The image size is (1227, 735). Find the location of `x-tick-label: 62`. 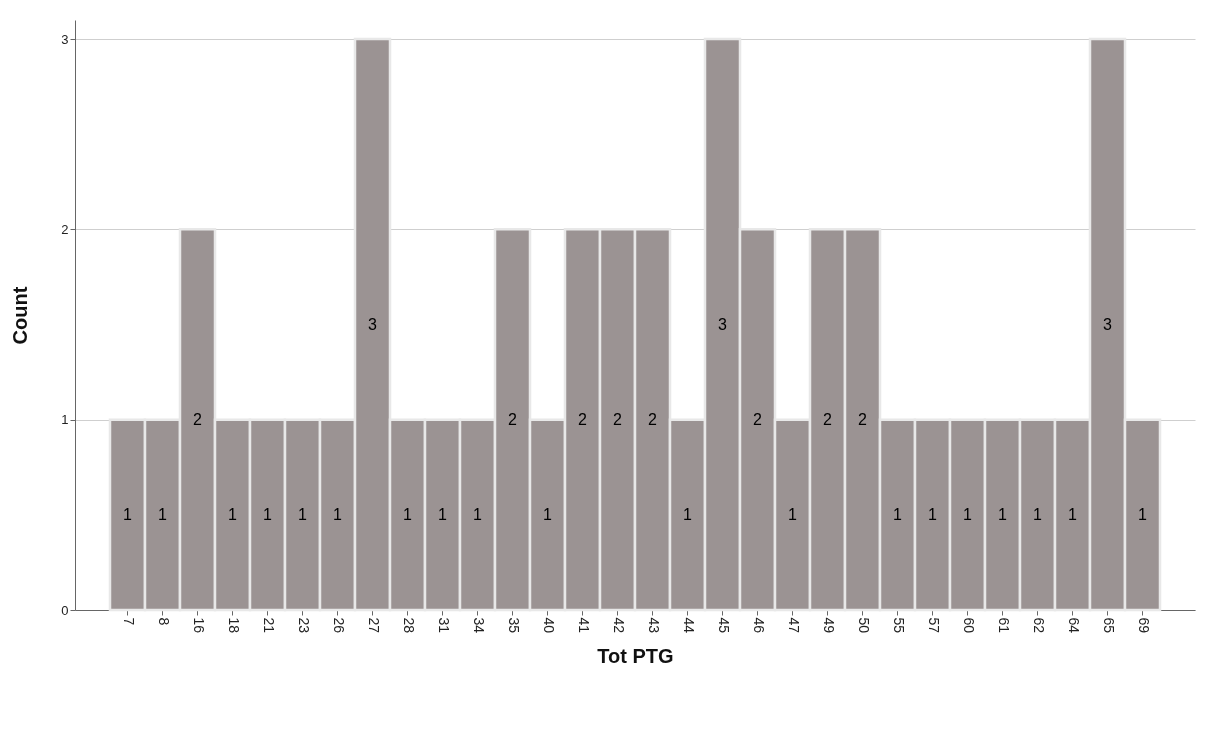

x-tick-label: 62 is located at coordinates (1038, 625).